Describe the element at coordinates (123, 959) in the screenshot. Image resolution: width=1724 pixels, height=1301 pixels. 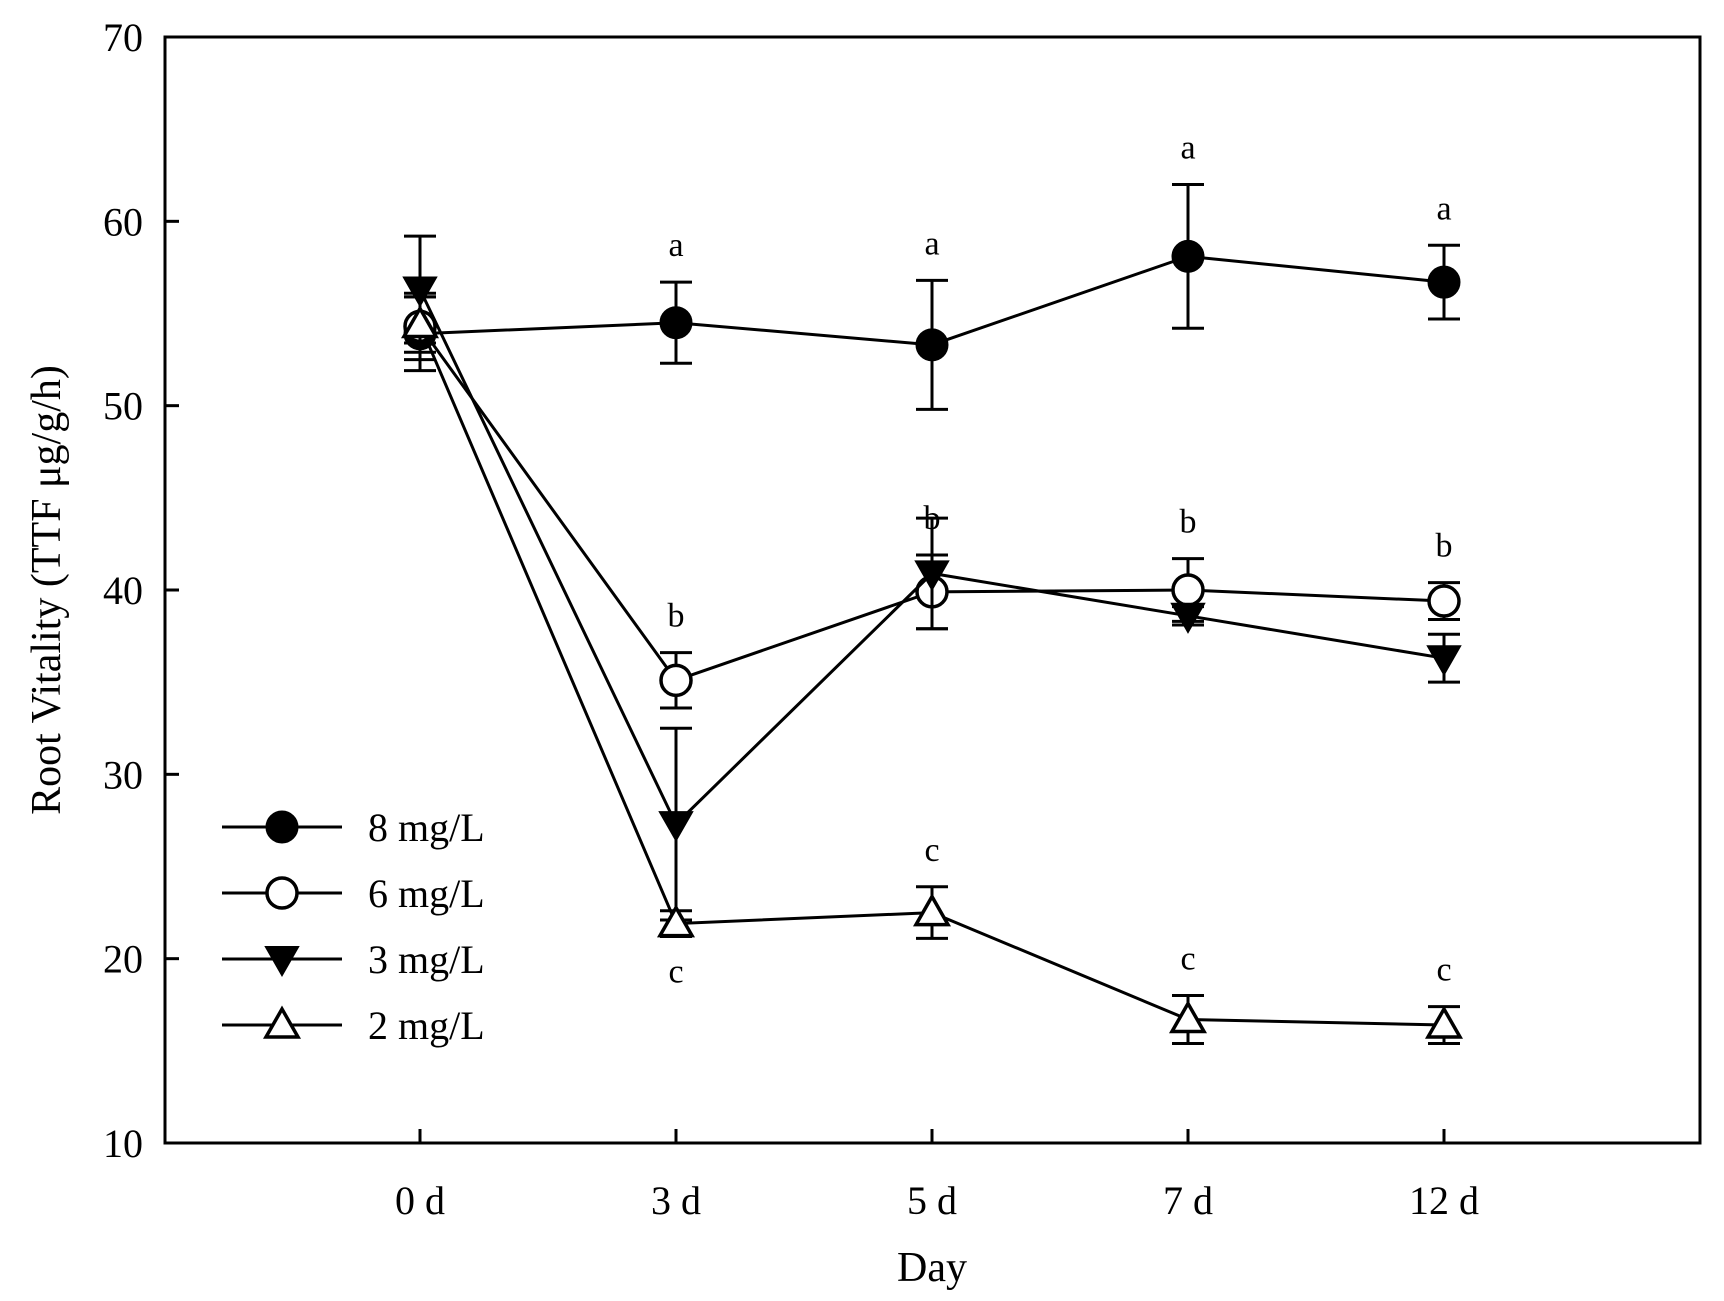
I see `y-tick-label: 20` at that location.